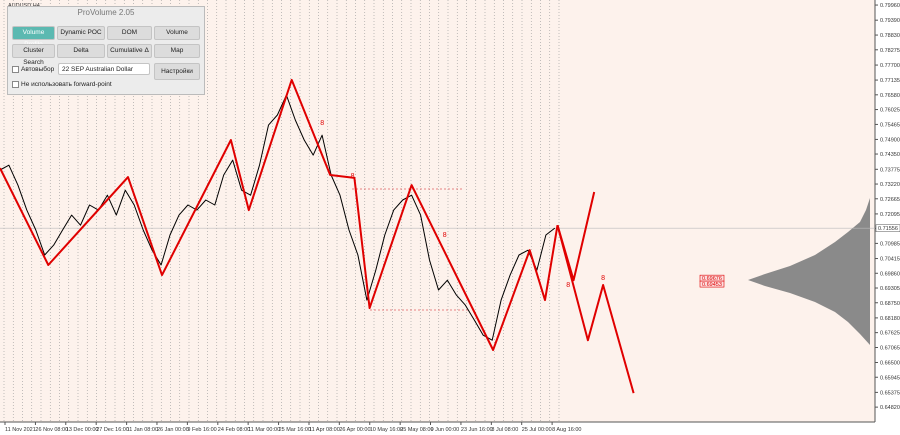 The height and width of the screenshot is (435, 900). What do you see at coordinates (104, 69) in the screenshot?
I see `instrument-select: 22 SEP Australian Dollar` at bounding box center [104, 69].